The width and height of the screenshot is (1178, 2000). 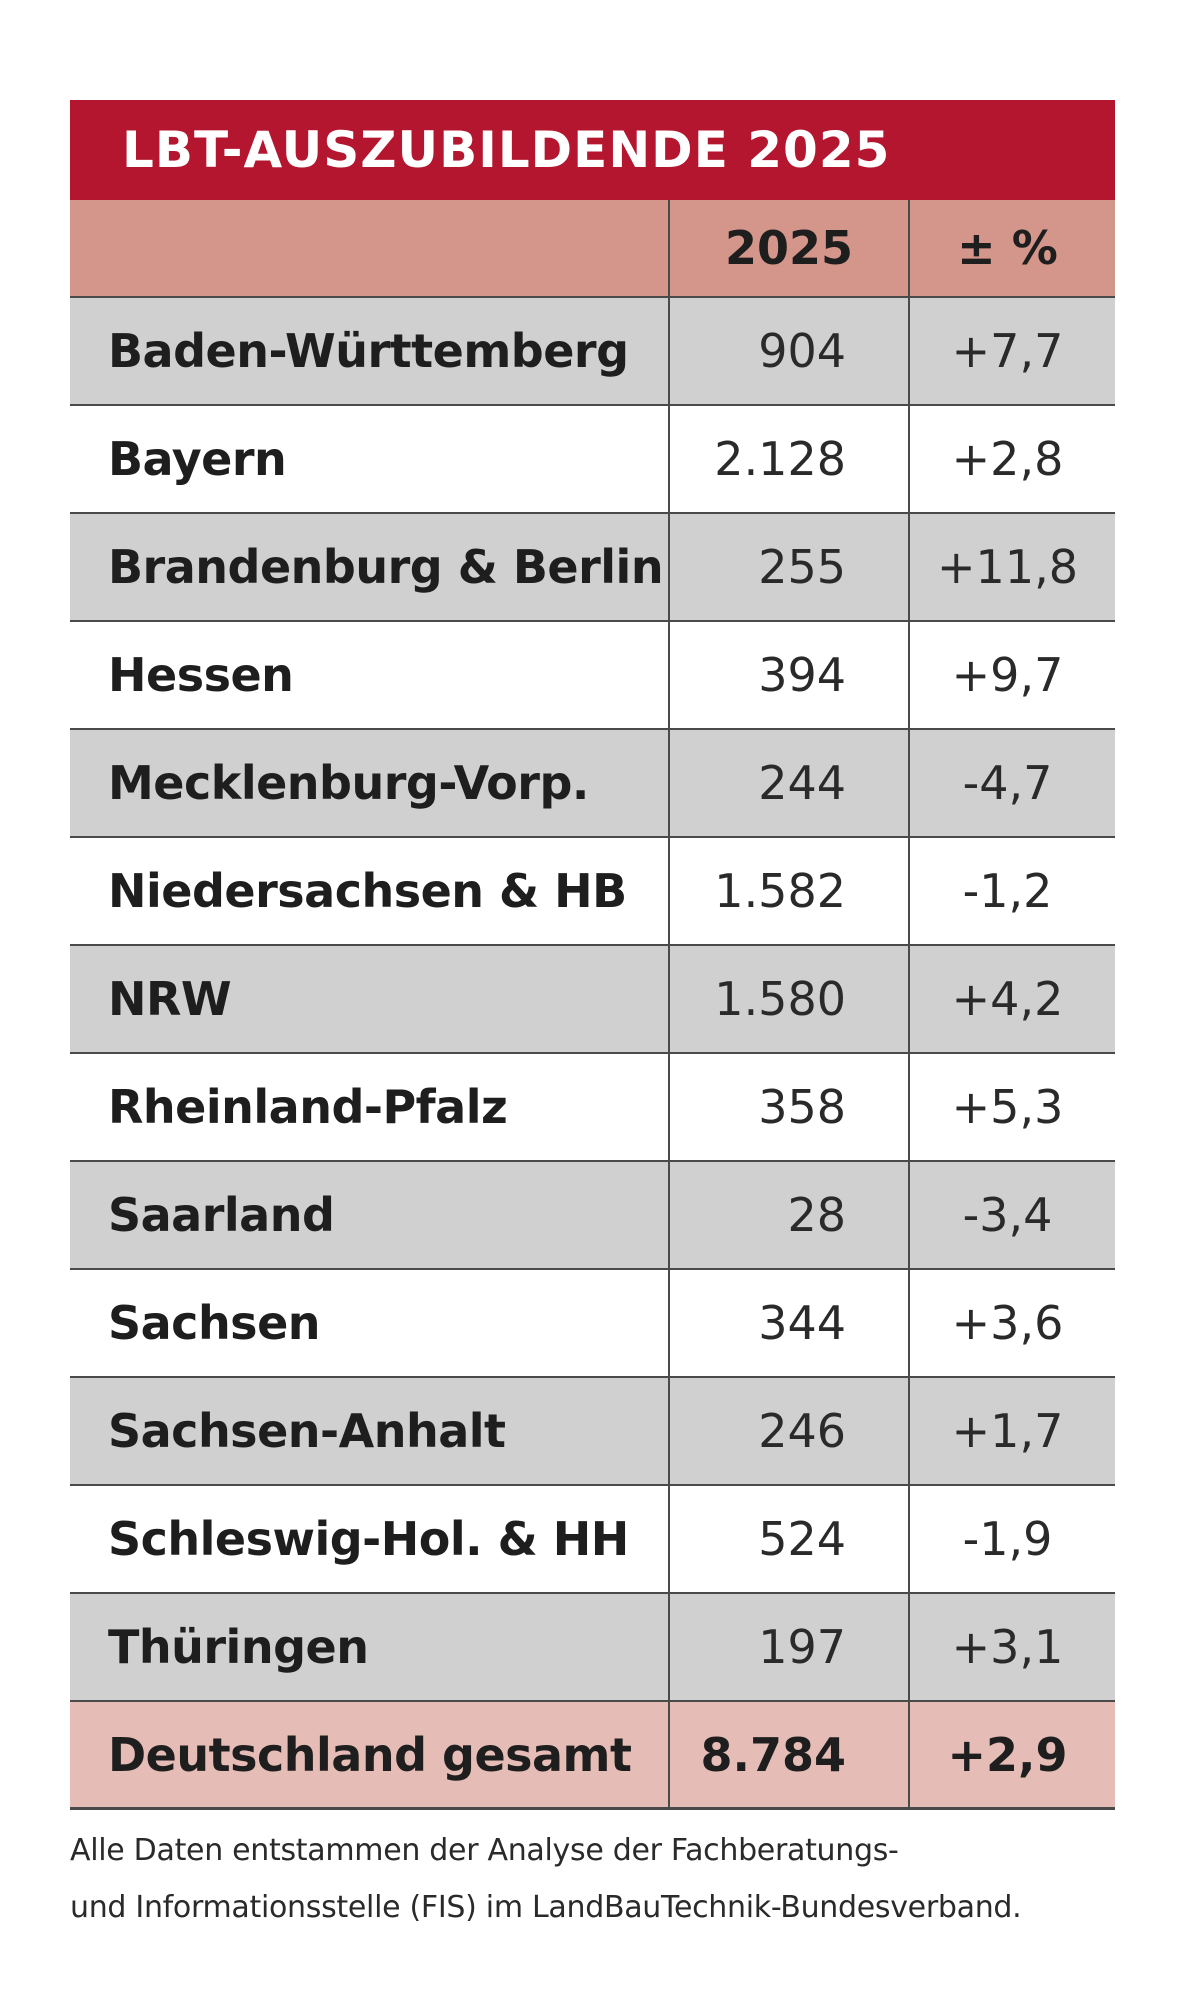 I want to click on change-percent: +11,8, so click(x=1007, y=567).